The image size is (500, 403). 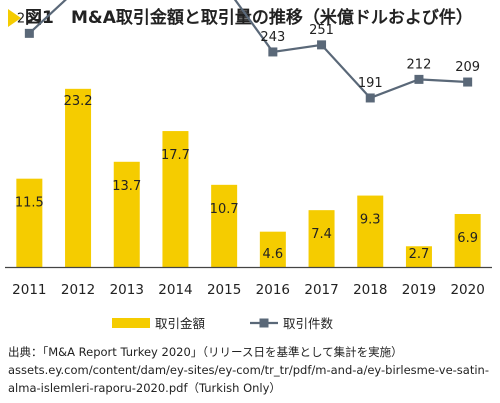 What do you see at coordinates (273, 290) in the screenshot?
I see `x-tick-2016: 2016` at bounding box center [273, 290].